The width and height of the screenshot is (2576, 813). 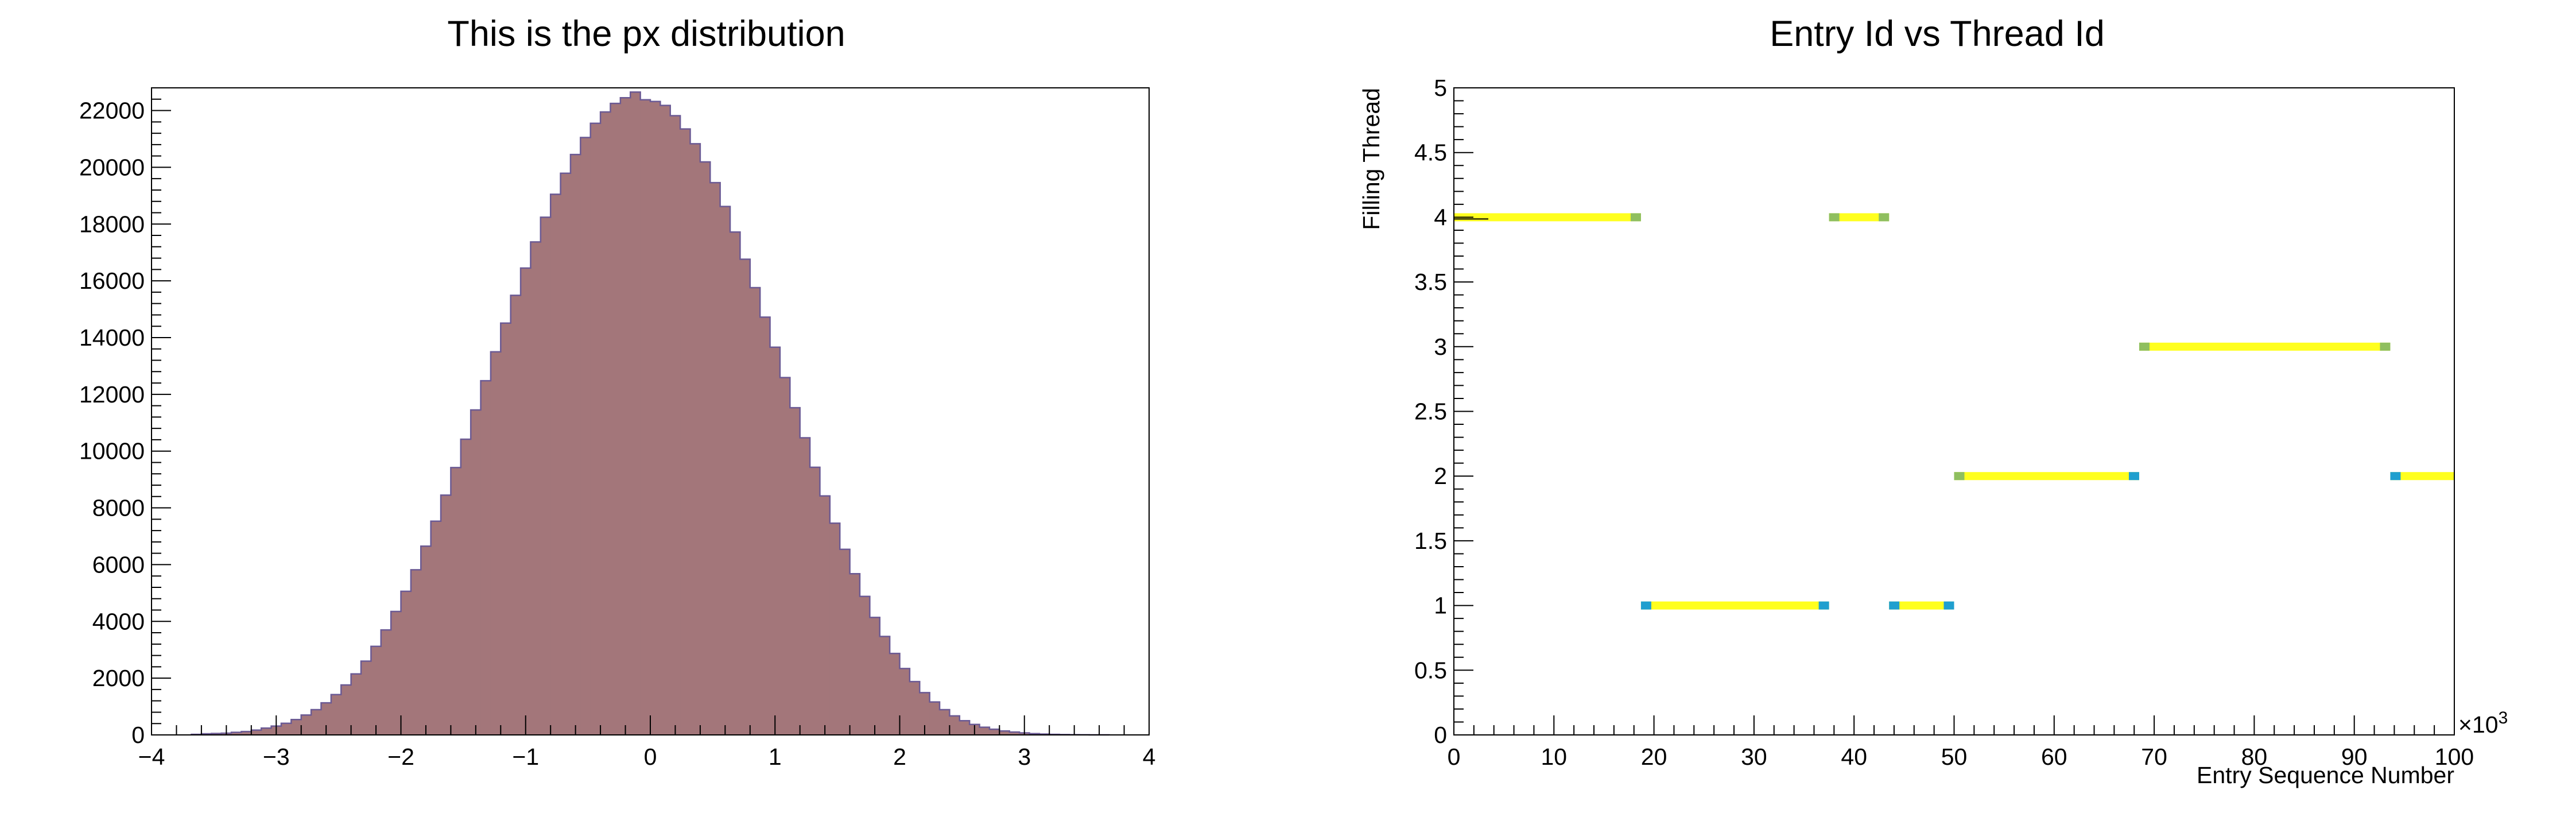 I want to click on y-tick-label: 1.5, so click(x=1430, y=541).